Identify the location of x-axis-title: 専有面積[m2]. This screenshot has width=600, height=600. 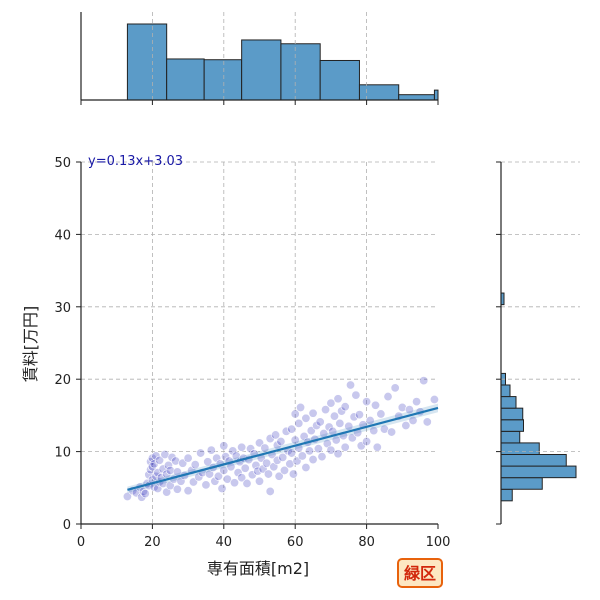
(258, 568).